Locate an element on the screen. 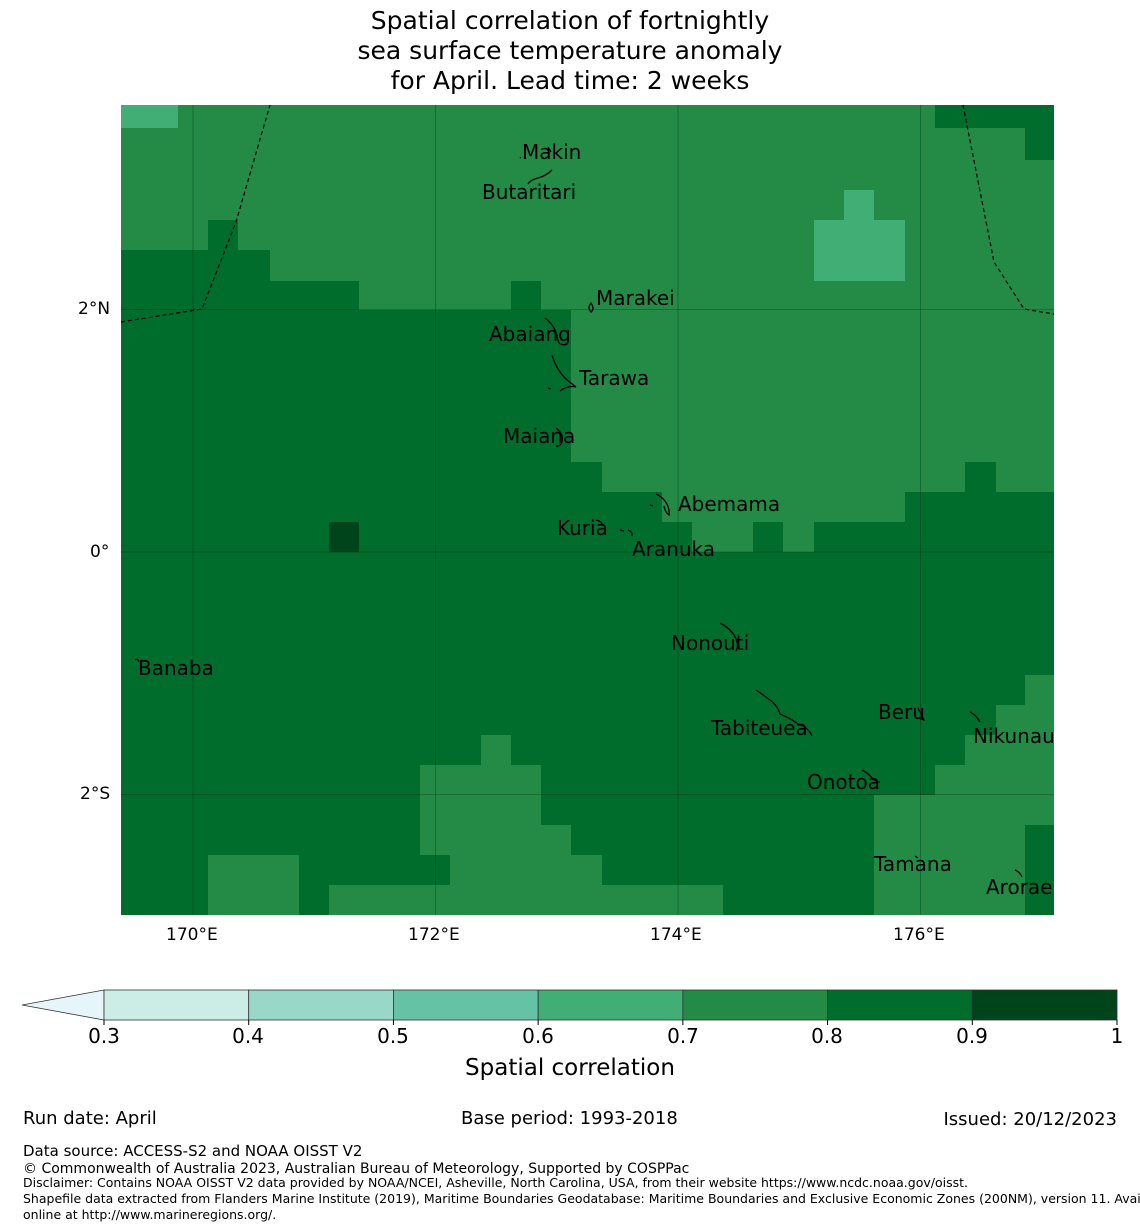  abaiang-coast is located at coordinates (552, 331).